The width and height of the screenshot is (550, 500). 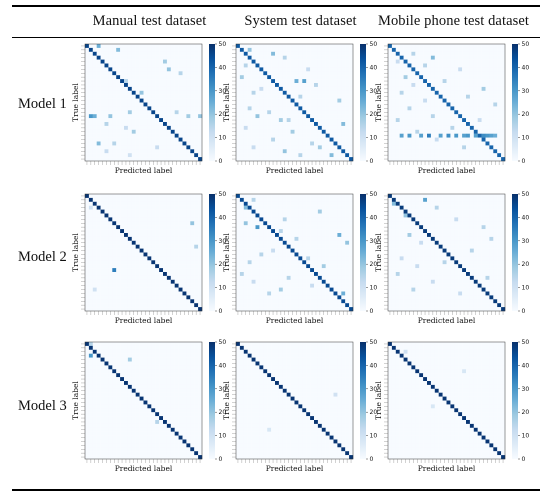 I want to click on table-header-rule, so click(x=276, y=37).